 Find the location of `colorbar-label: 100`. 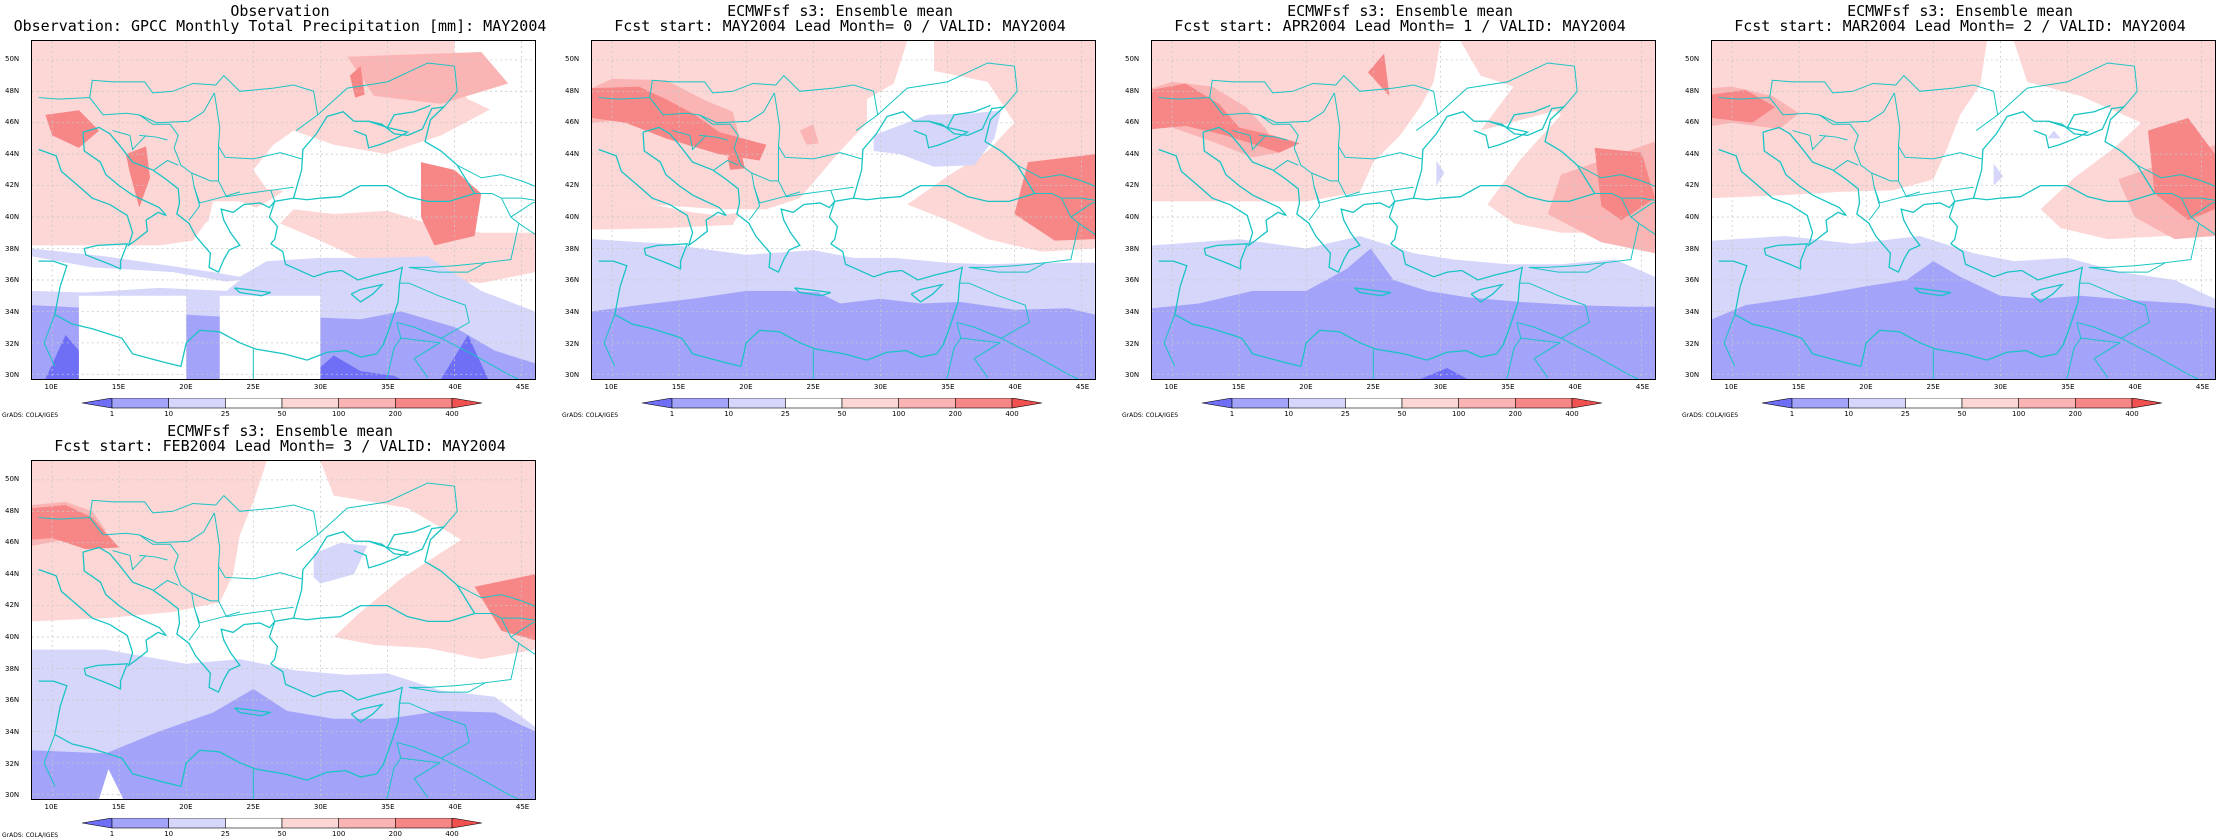

colorbar-label: 100 is located at coordinates (2018, 414).